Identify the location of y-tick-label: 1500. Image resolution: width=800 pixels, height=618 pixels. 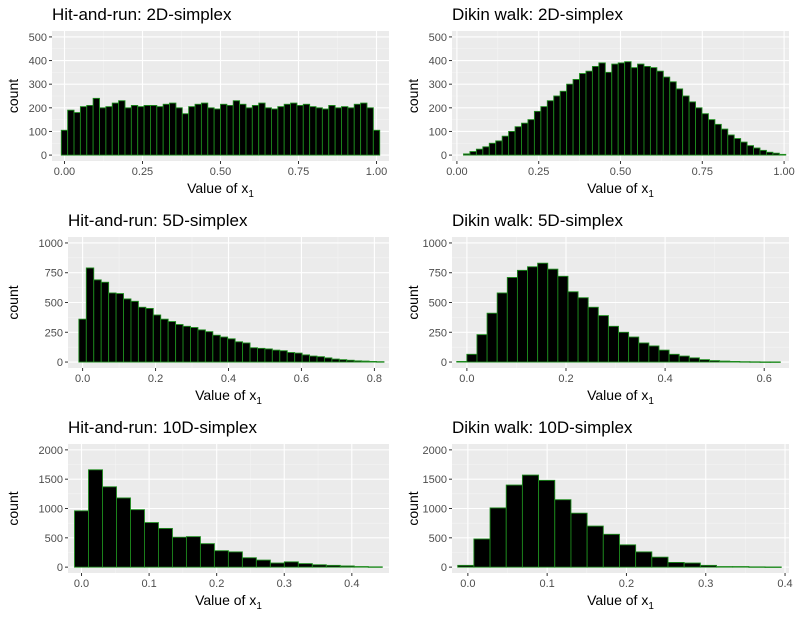
(435, 480).